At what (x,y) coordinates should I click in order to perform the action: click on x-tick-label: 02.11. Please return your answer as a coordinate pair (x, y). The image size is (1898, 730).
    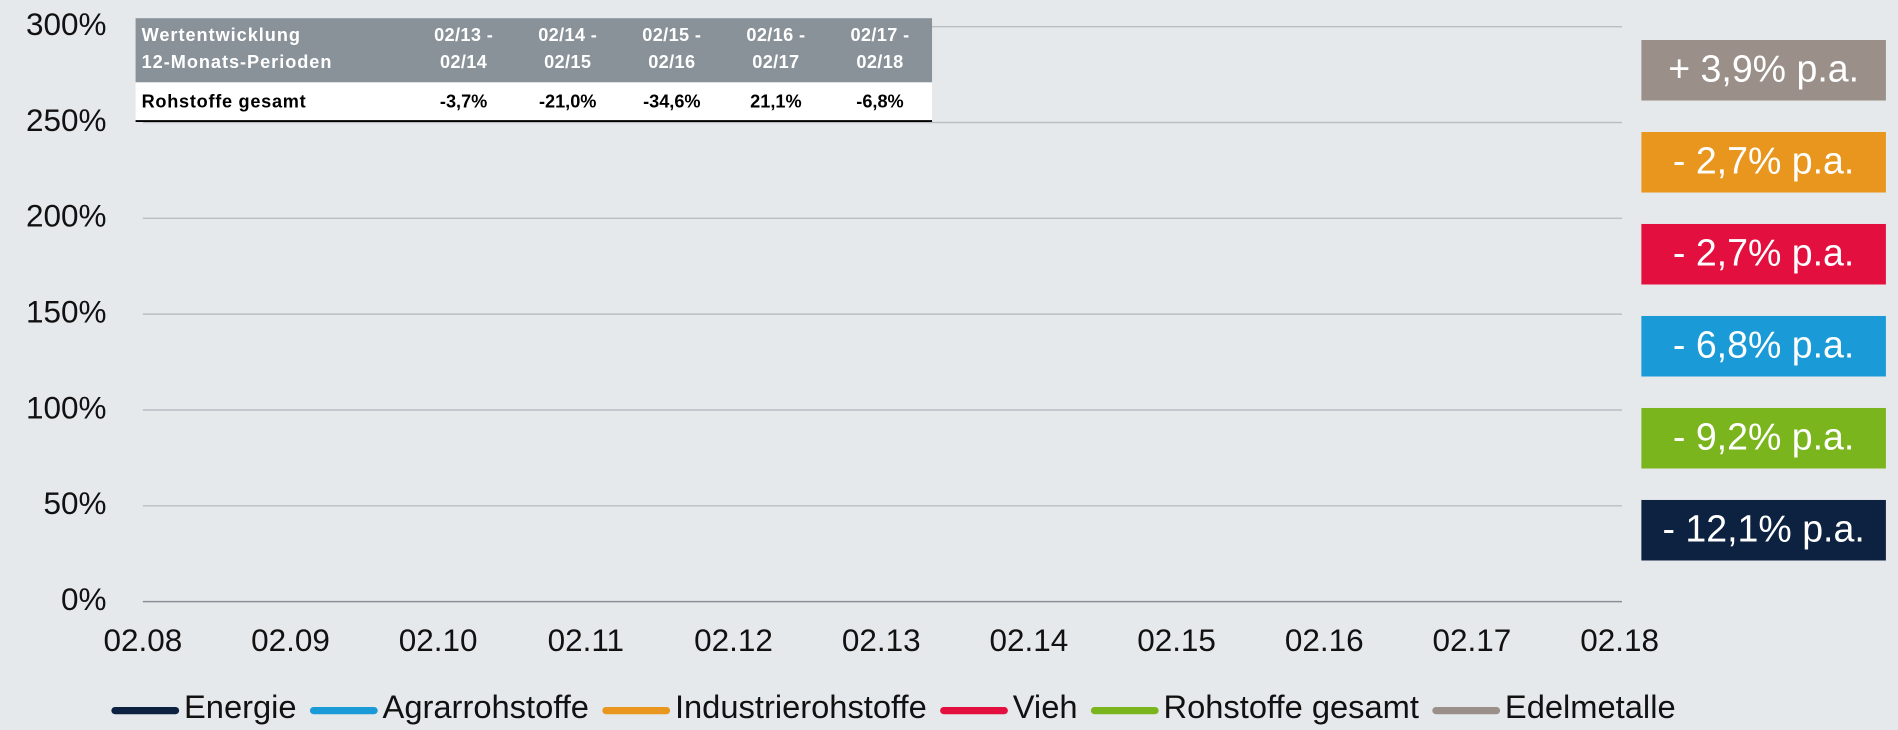
    Looking at the image, I should click on (586, 640).